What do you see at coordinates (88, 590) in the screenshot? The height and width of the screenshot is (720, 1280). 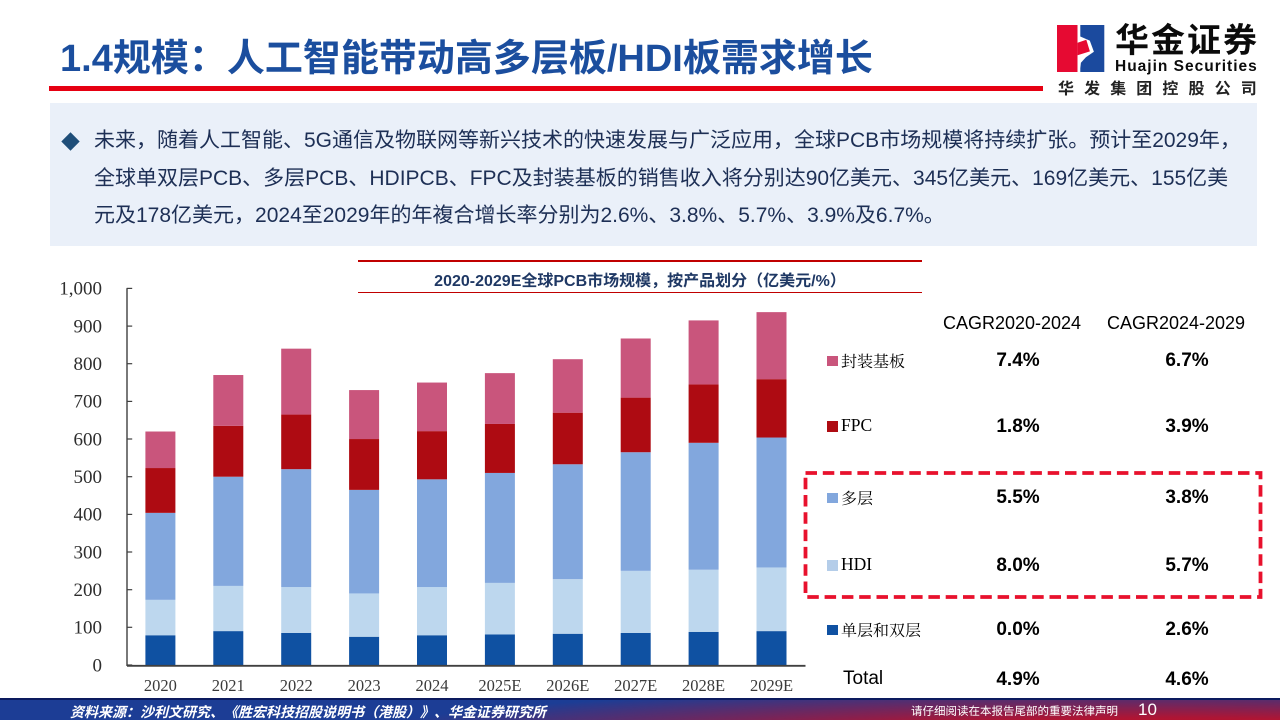 I see `svg-text: 200` at bounding box center [88, 590].